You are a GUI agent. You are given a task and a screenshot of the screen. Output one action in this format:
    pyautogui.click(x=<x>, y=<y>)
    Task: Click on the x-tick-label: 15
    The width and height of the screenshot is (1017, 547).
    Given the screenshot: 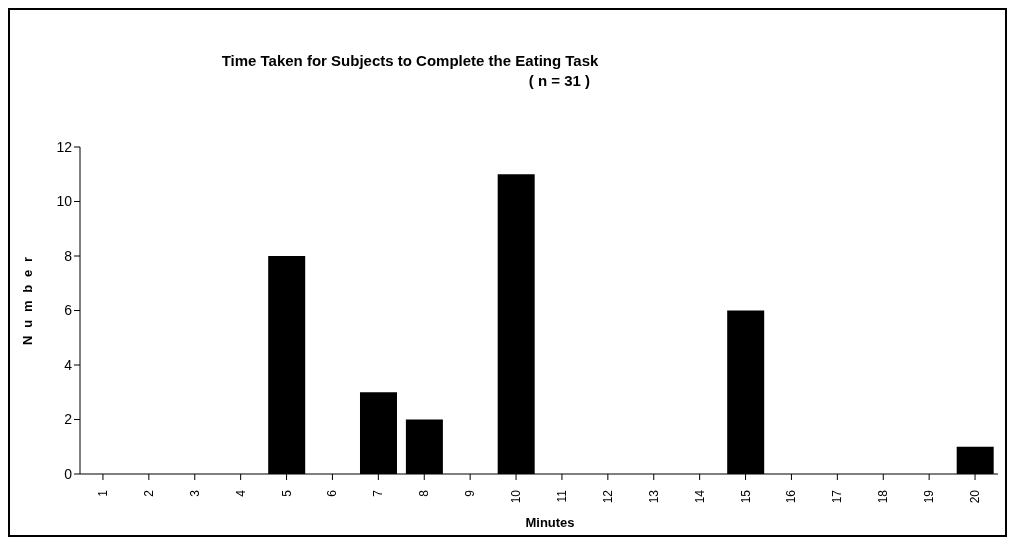 What is the action you would take?
    pyautogui.click(x=745, y=496)
    